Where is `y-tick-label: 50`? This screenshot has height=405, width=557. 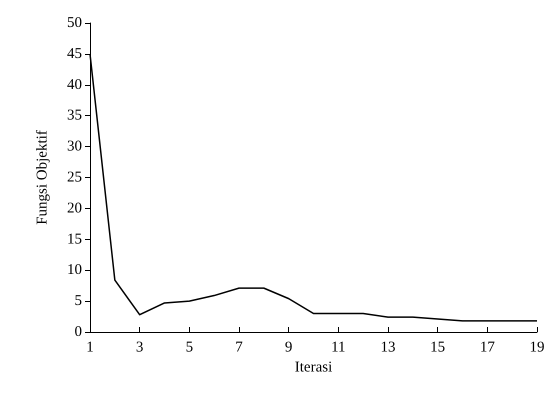
y-tick-label: 50 is located at coordinates (74, 23).